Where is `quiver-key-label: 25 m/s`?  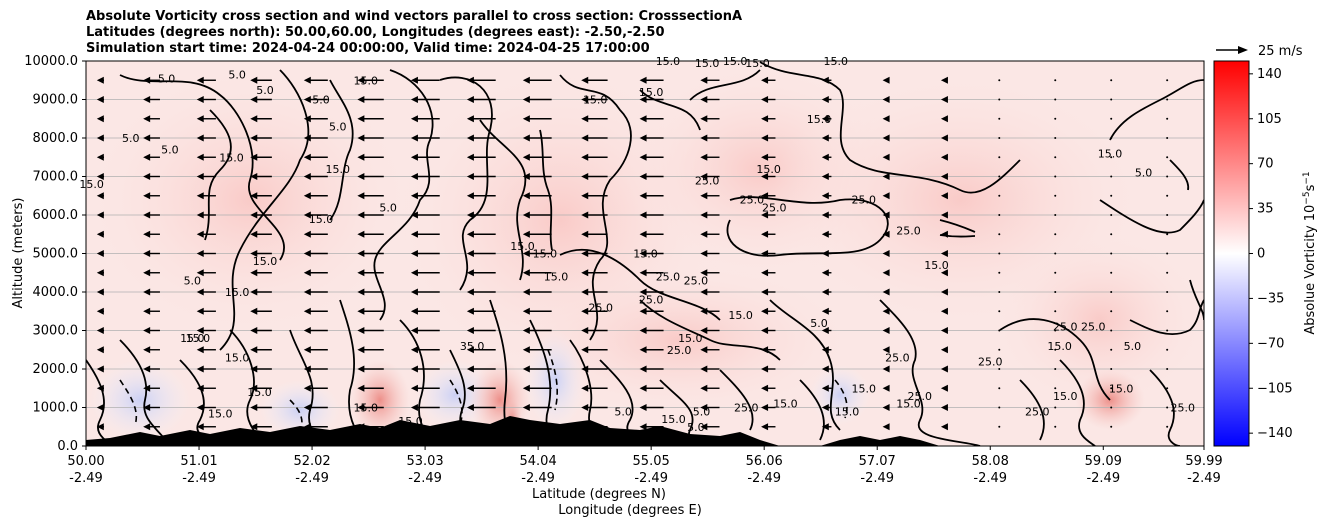
quiver-key-label: 25 m/s is located at coordinates (1280, 51).